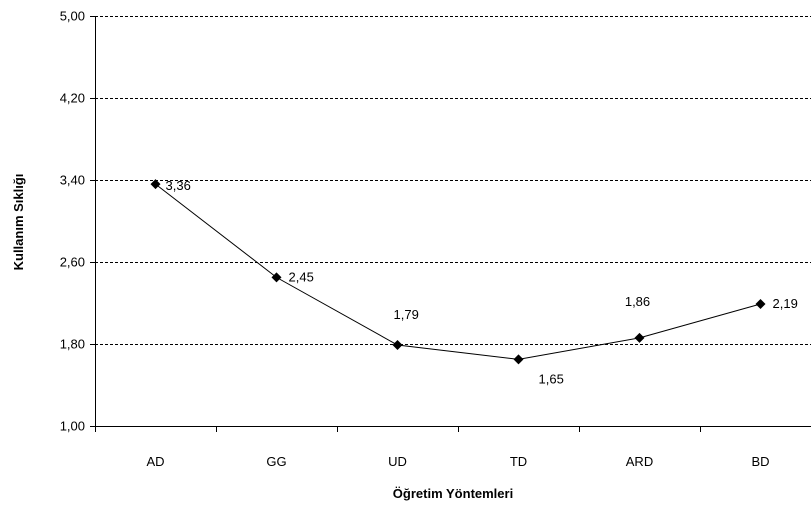  What do you see at coordinates (72, 344) in the screenshot?
I see `y-tick-label: 1,80` at bounding box center [72, 344].